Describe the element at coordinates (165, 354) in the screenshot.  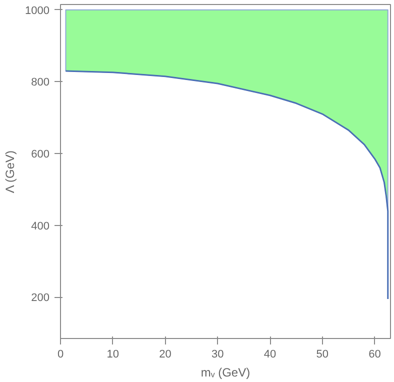
I see `x-tick-label: 20` at that location.